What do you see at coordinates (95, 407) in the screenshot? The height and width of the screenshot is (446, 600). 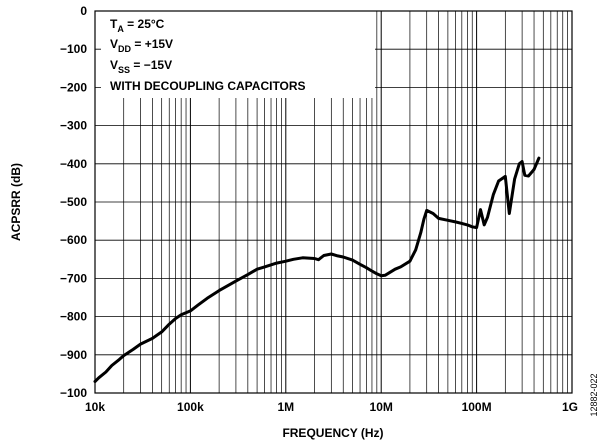 I see `x-tick-label-0: 10k` at bounding box center [95, 407].